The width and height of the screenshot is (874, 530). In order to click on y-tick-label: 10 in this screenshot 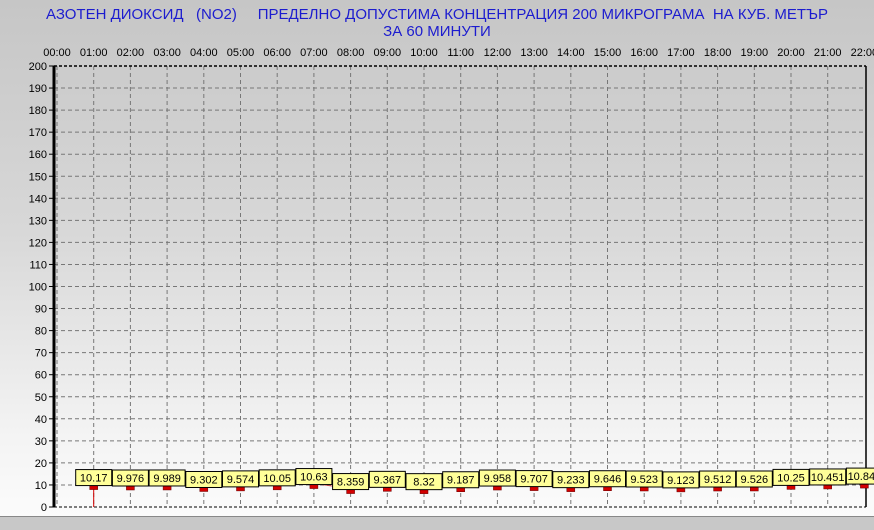, I will do `click(41, 486)`.